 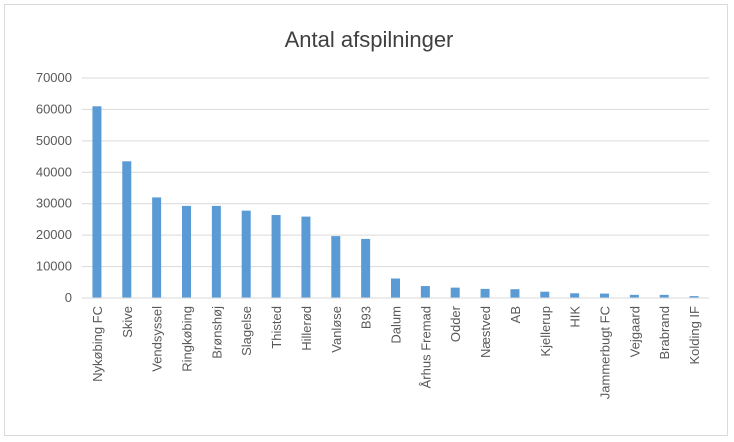 What do you see at coordinates (54, 266) in the screenshot?
I see `y-tick-label: 10000` at bounding box center [54, 266].